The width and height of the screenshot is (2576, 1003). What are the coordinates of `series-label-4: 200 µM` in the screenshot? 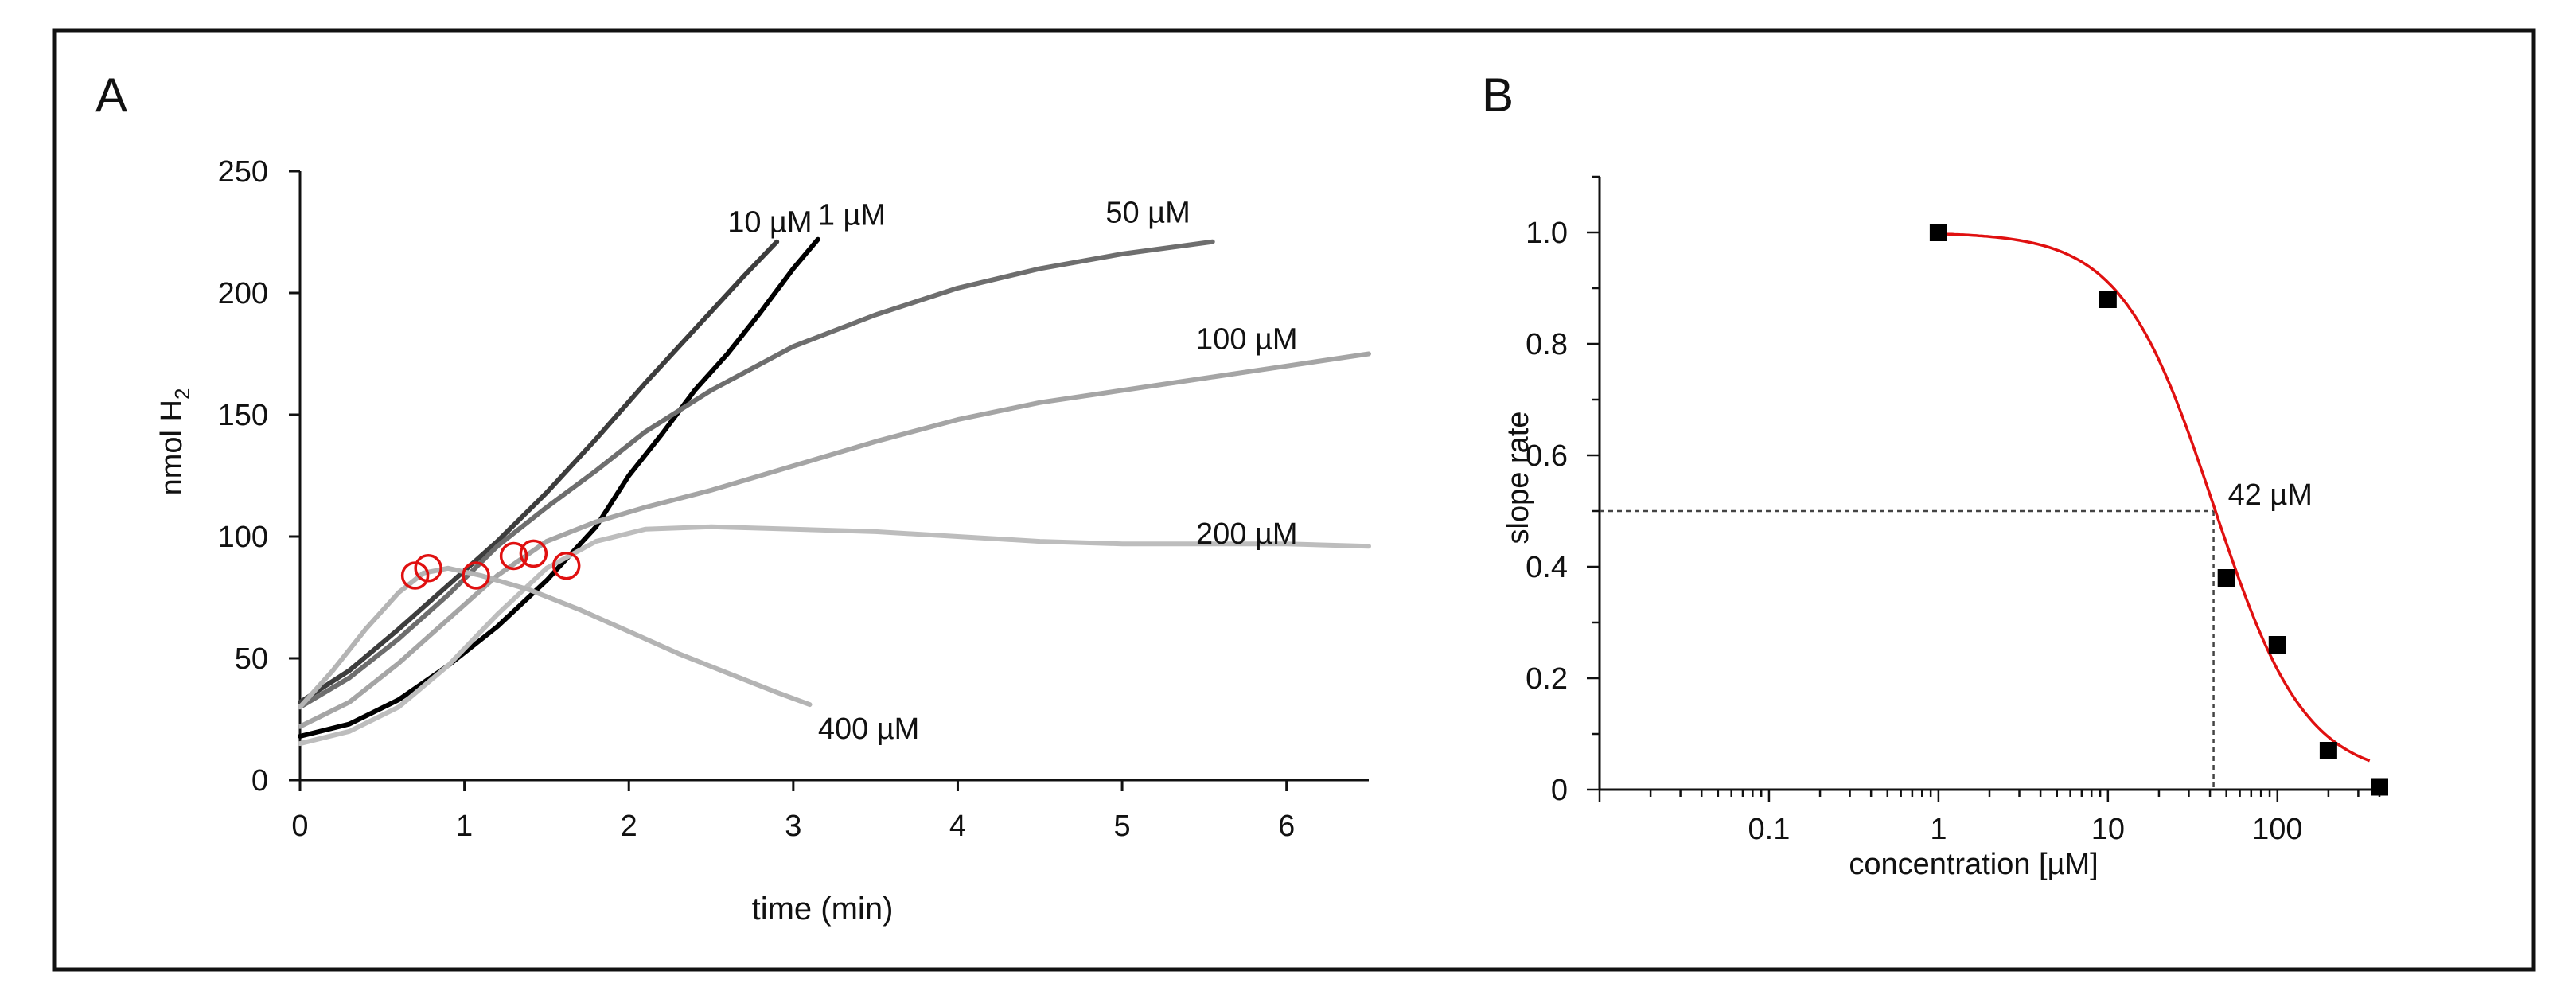 It's located at (1247, 534).